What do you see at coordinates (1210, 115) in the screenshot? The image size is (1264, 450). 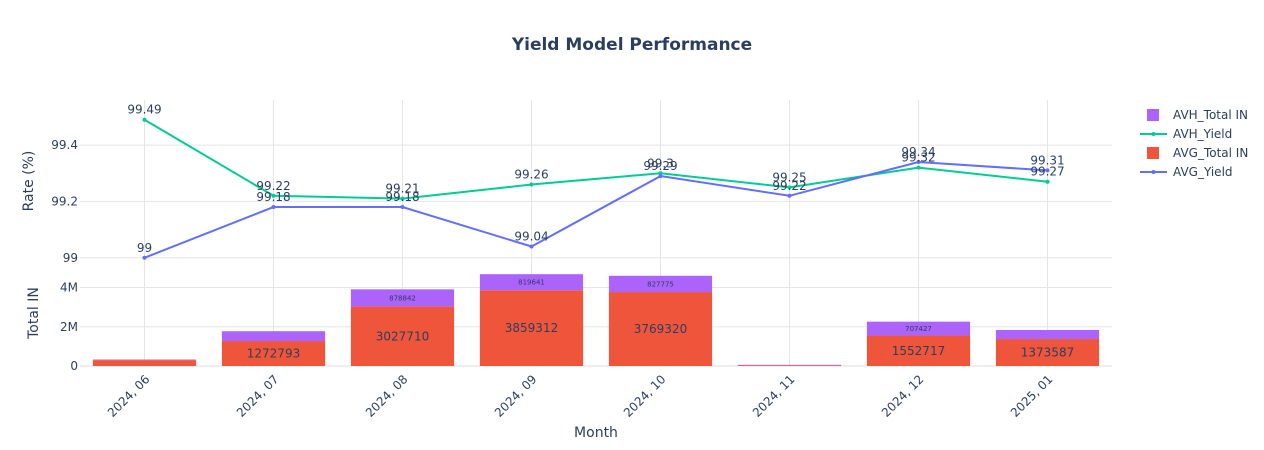 I see `legend-label: AVH_Total IN` at bounding box center [1210, 115].